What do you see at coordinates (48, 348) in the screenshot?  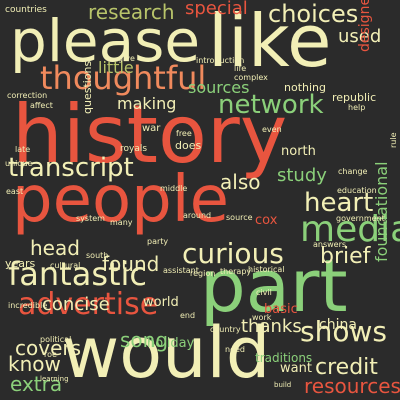 I see `word-covers: covers` at bounding box center [48, 348].